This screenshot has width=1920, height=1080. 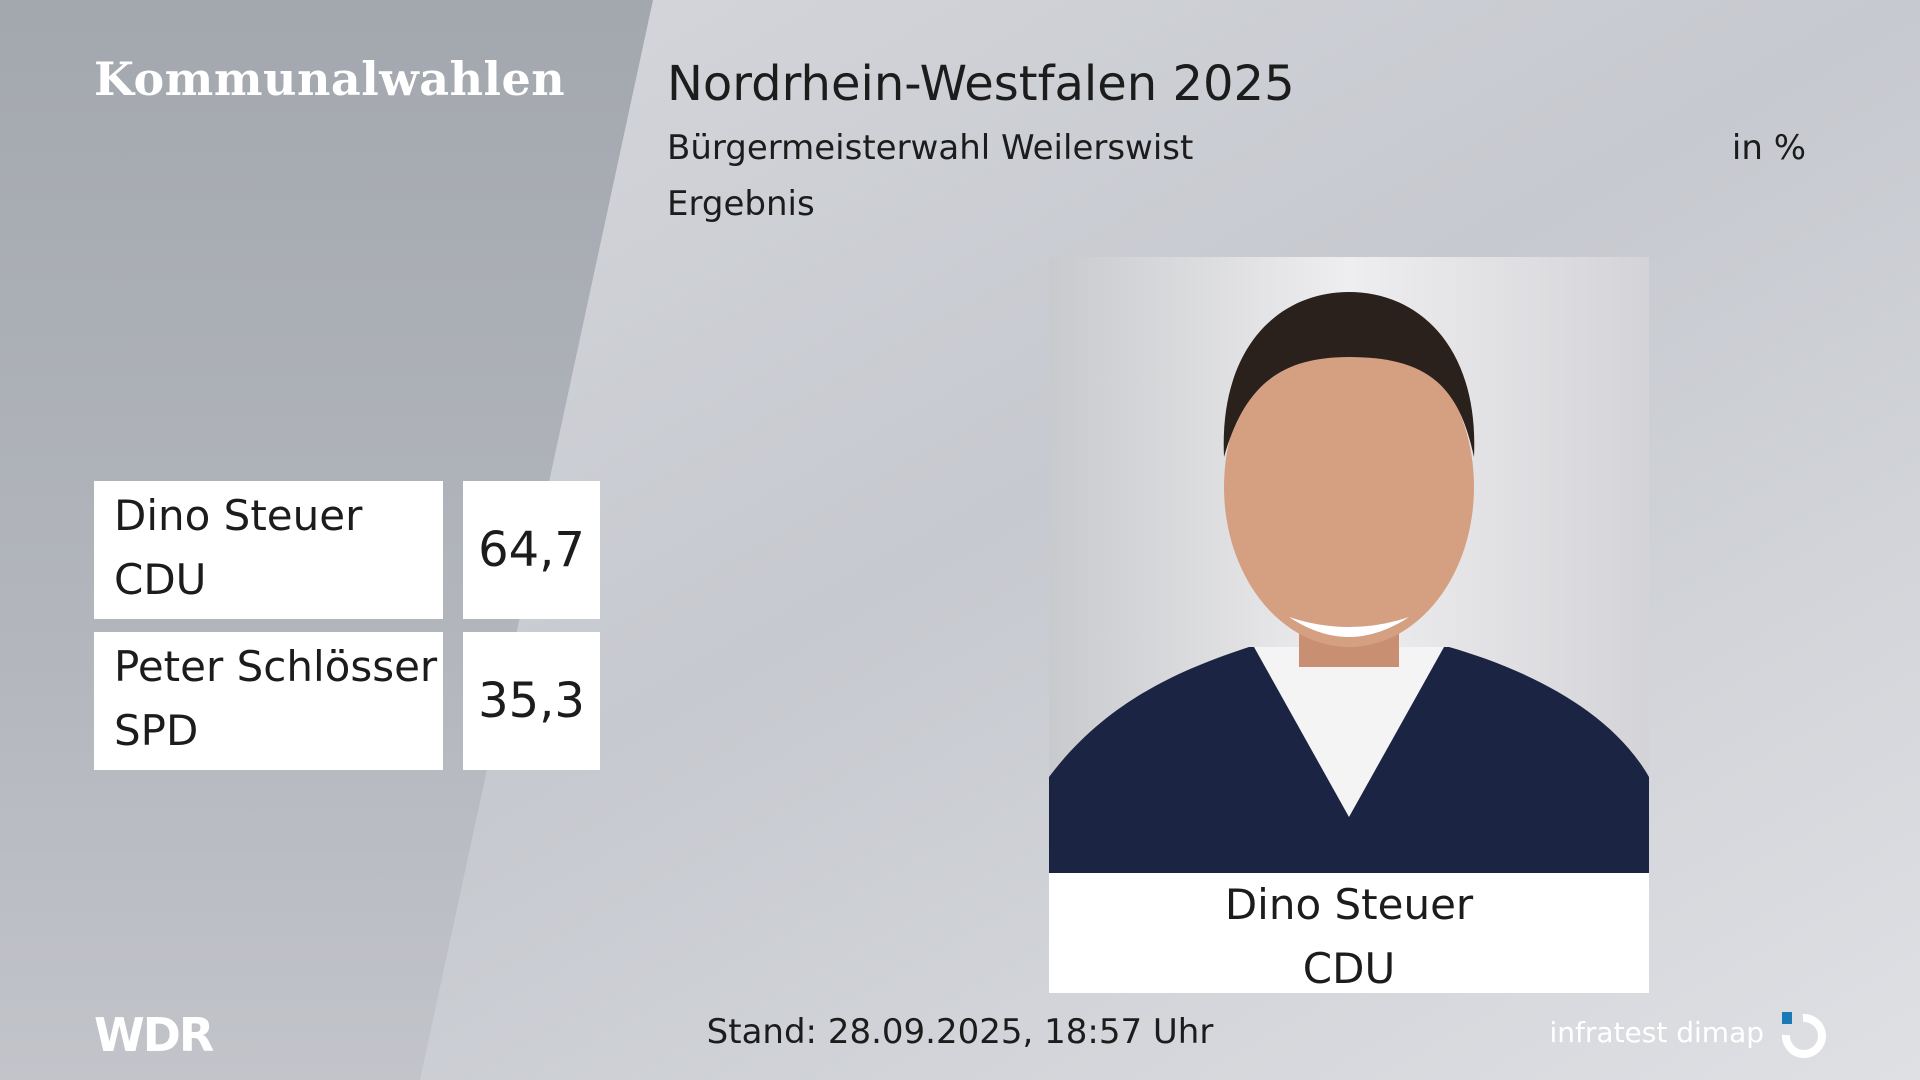 What do you see at coordinates (960, 1032) in the screenshot?
I see `timestamp: Stand: 28.09.2025, 18:57 Uhr` at bounding box center [960, 1032].